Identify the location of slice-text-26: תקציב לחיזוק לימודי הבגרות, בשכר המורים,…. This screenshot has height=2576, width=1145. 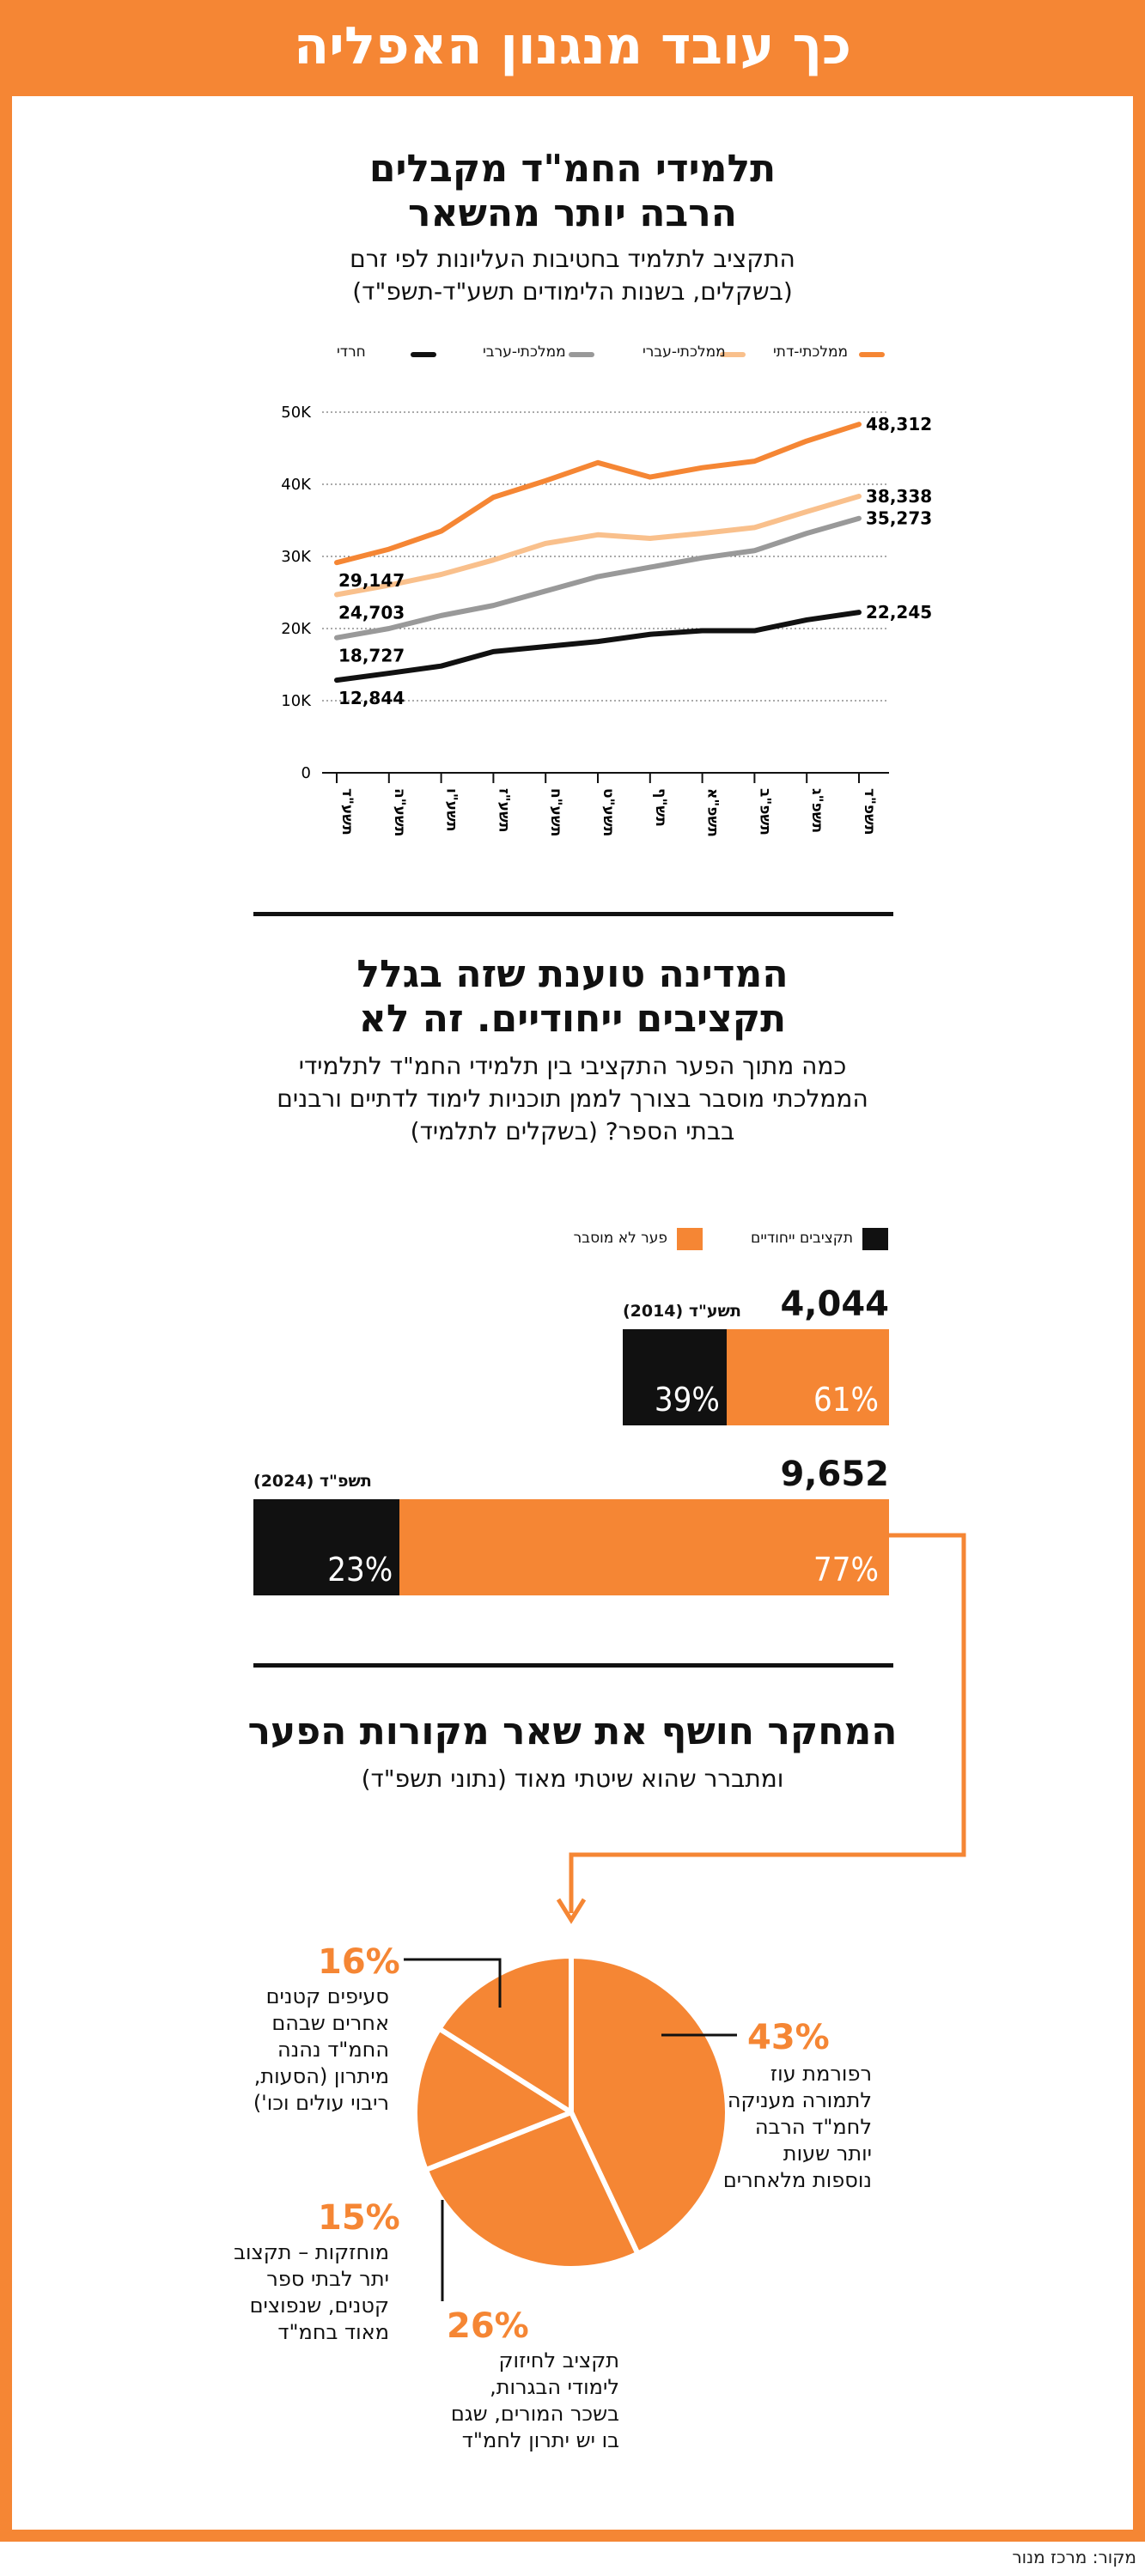
(534, 2400).